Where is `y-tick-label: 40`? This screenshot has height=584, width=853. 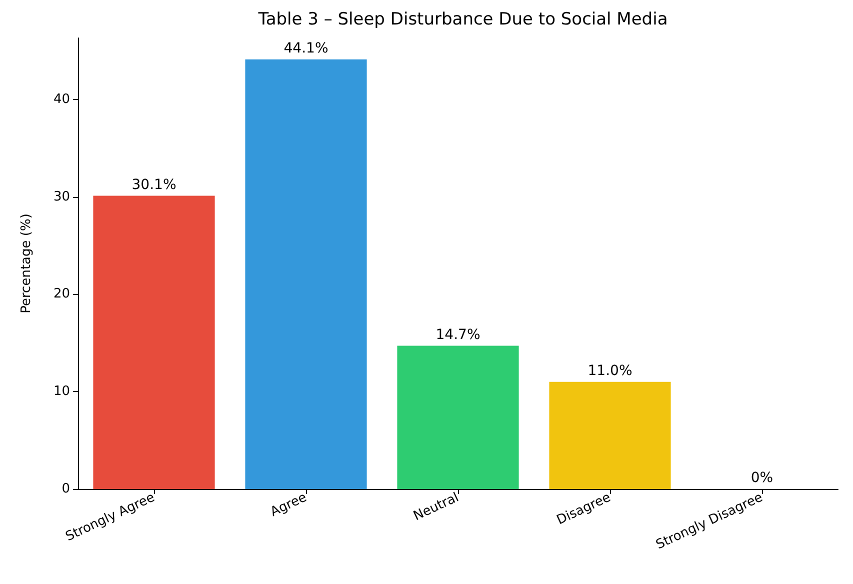 y-tick-label: 40 is located at coordinates (61, 99).